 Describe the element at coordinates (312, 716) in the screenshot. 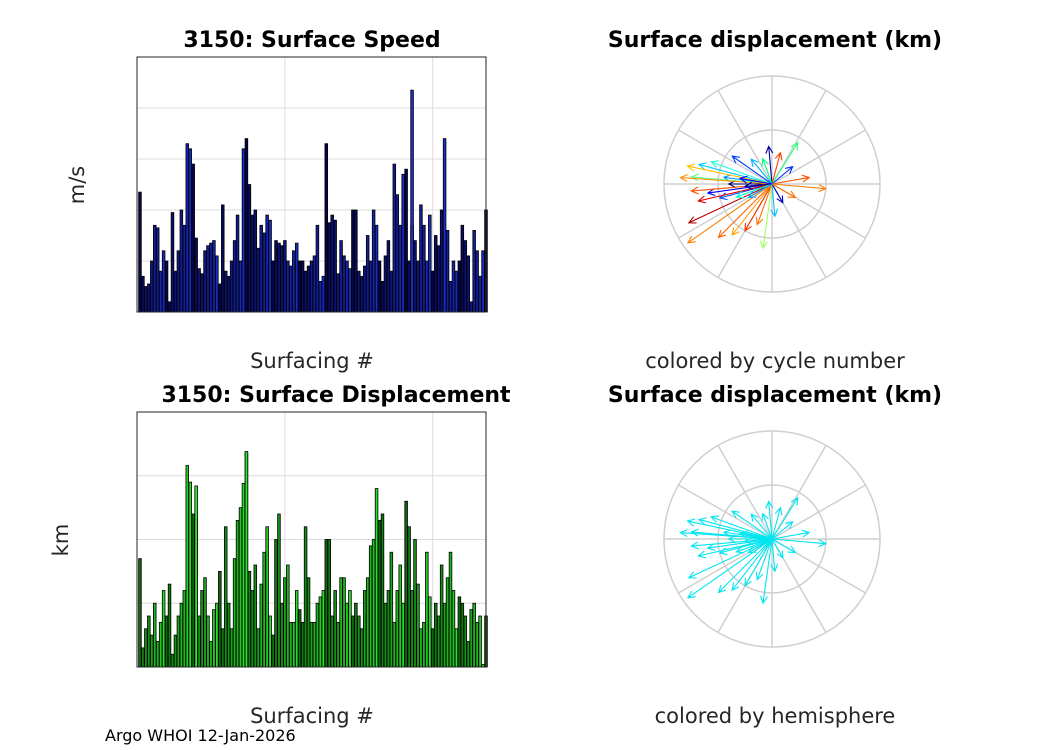

I see `displacement-chart-xlabel: Surfacing #` at that location.